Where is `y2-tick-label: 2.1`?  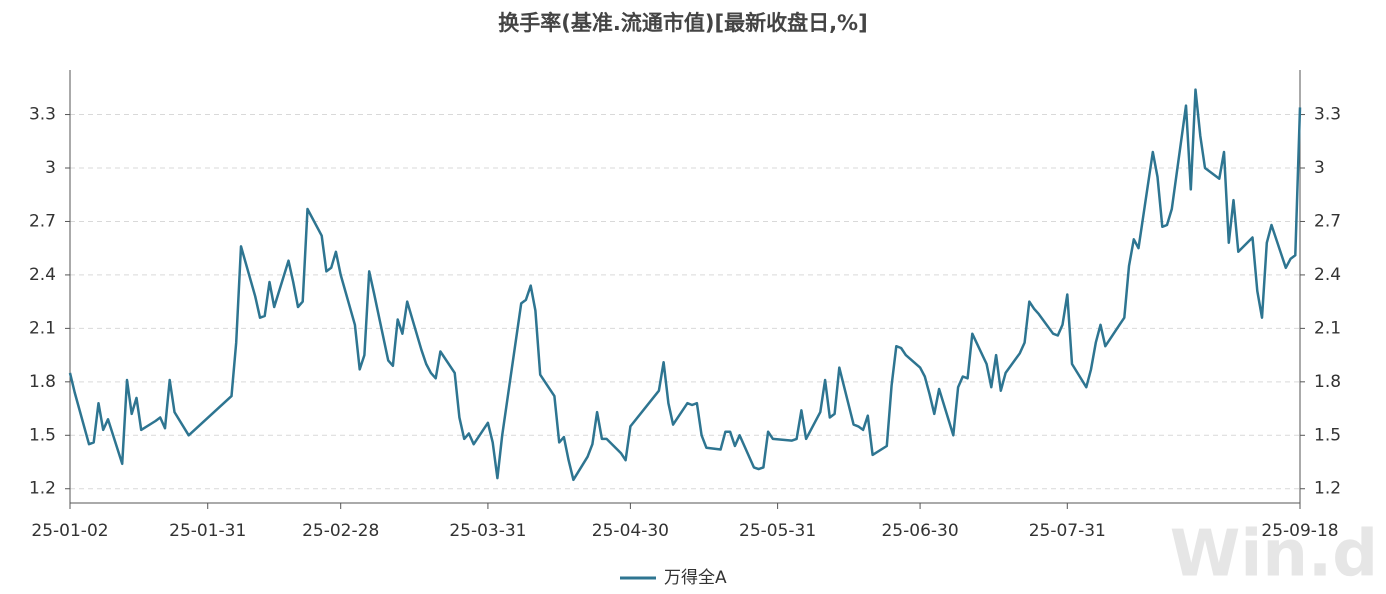
y2-tick-label: 2.1 is located at coordinates (1327, 328).